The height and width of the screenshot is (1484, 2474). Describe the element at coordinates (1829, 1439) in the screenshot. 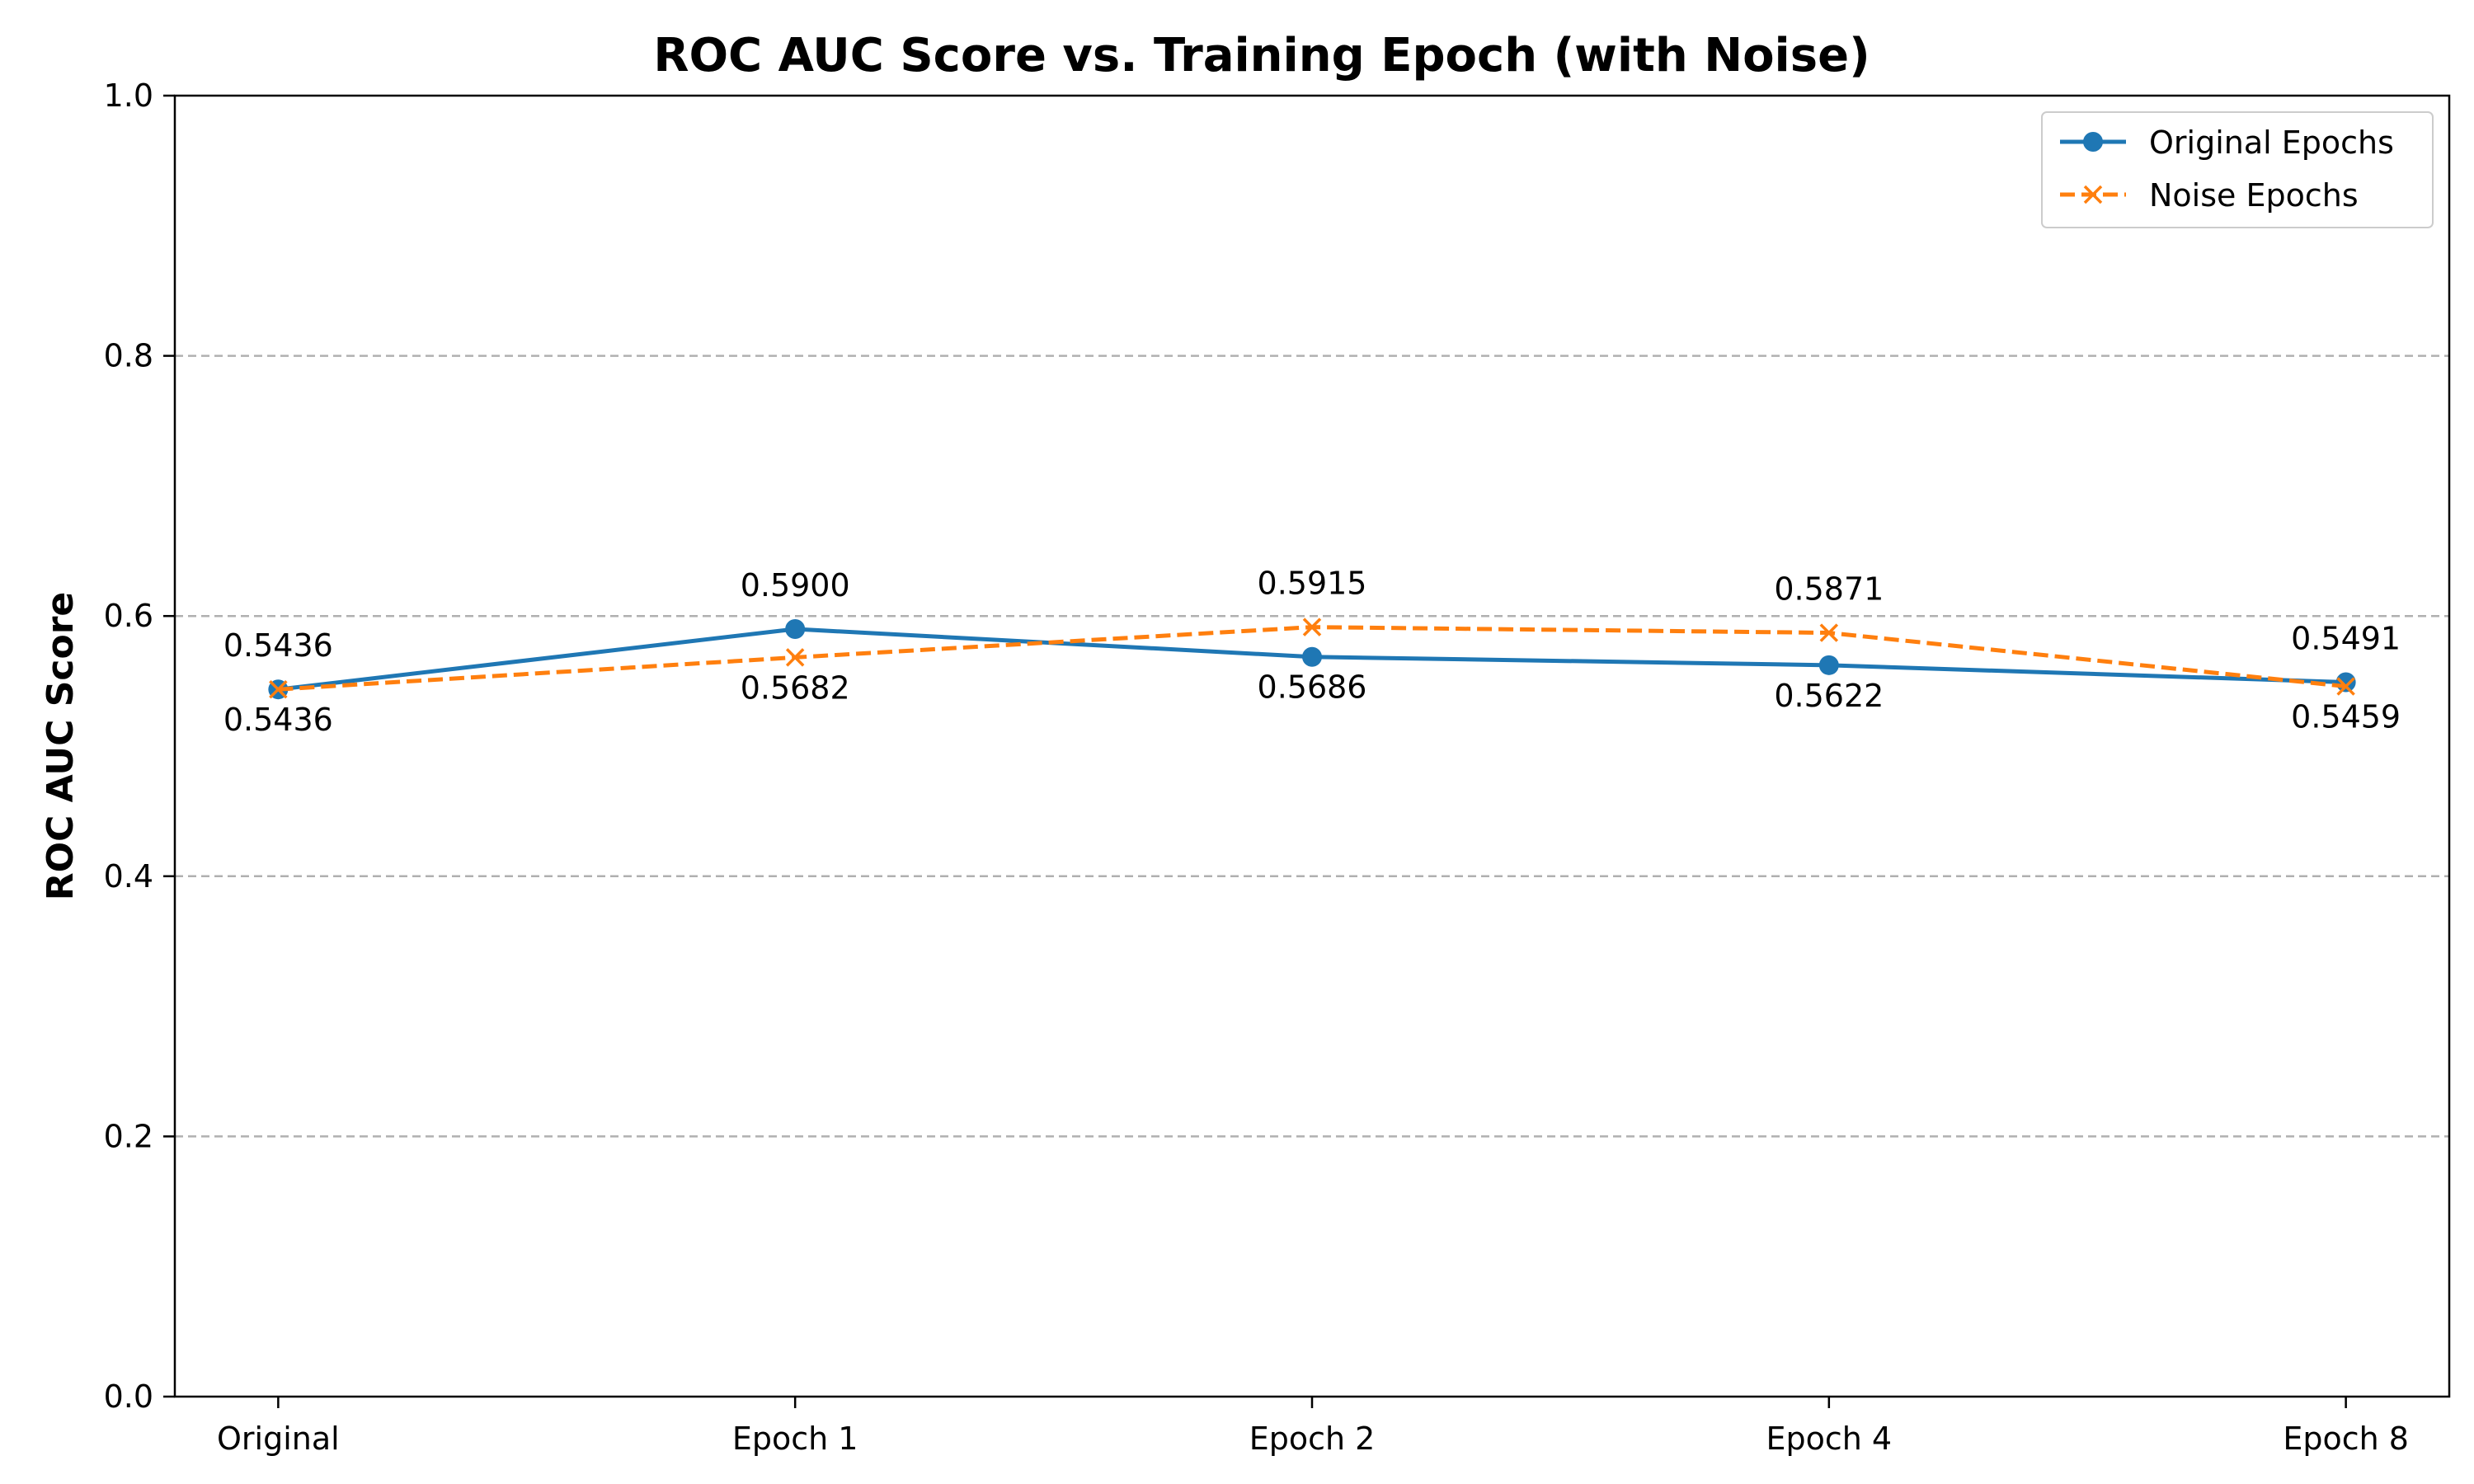

I see `x-tick-label-3: Epoch 4` at that location.